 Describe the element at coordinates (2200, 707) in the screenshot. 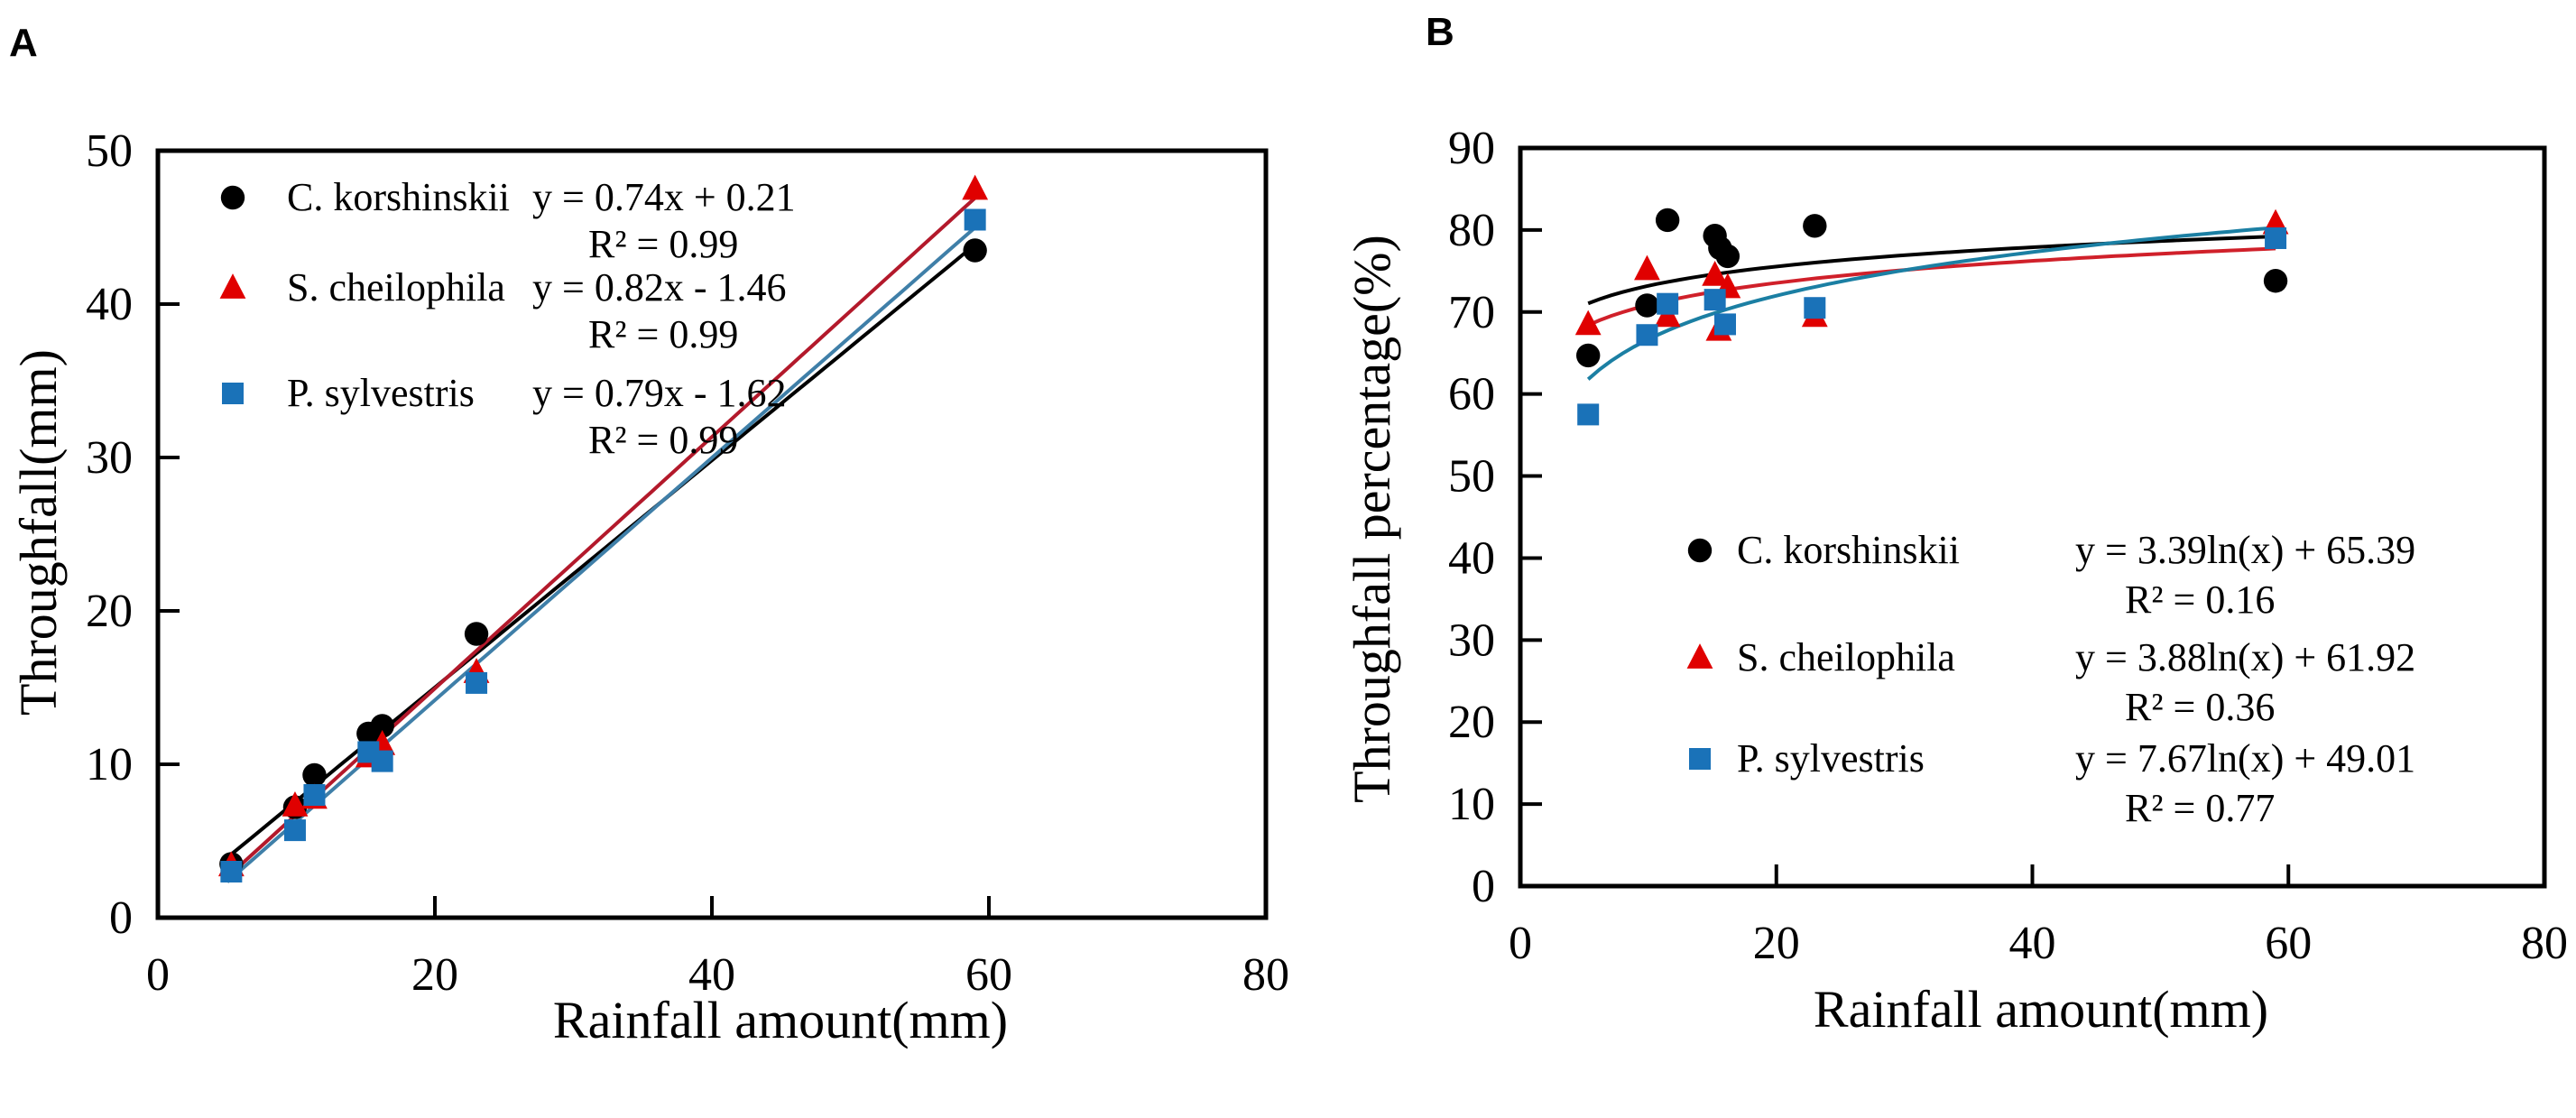

I see `r-squared: R² = 0.36` at that location.